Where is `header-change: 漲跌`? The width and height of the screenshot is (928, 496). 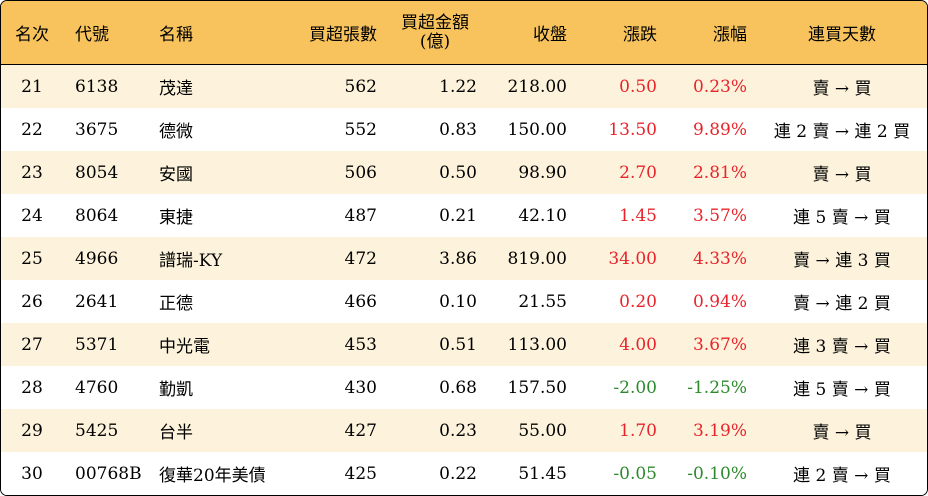 header-change: 漲跌 is located at coordinates (640, 35).